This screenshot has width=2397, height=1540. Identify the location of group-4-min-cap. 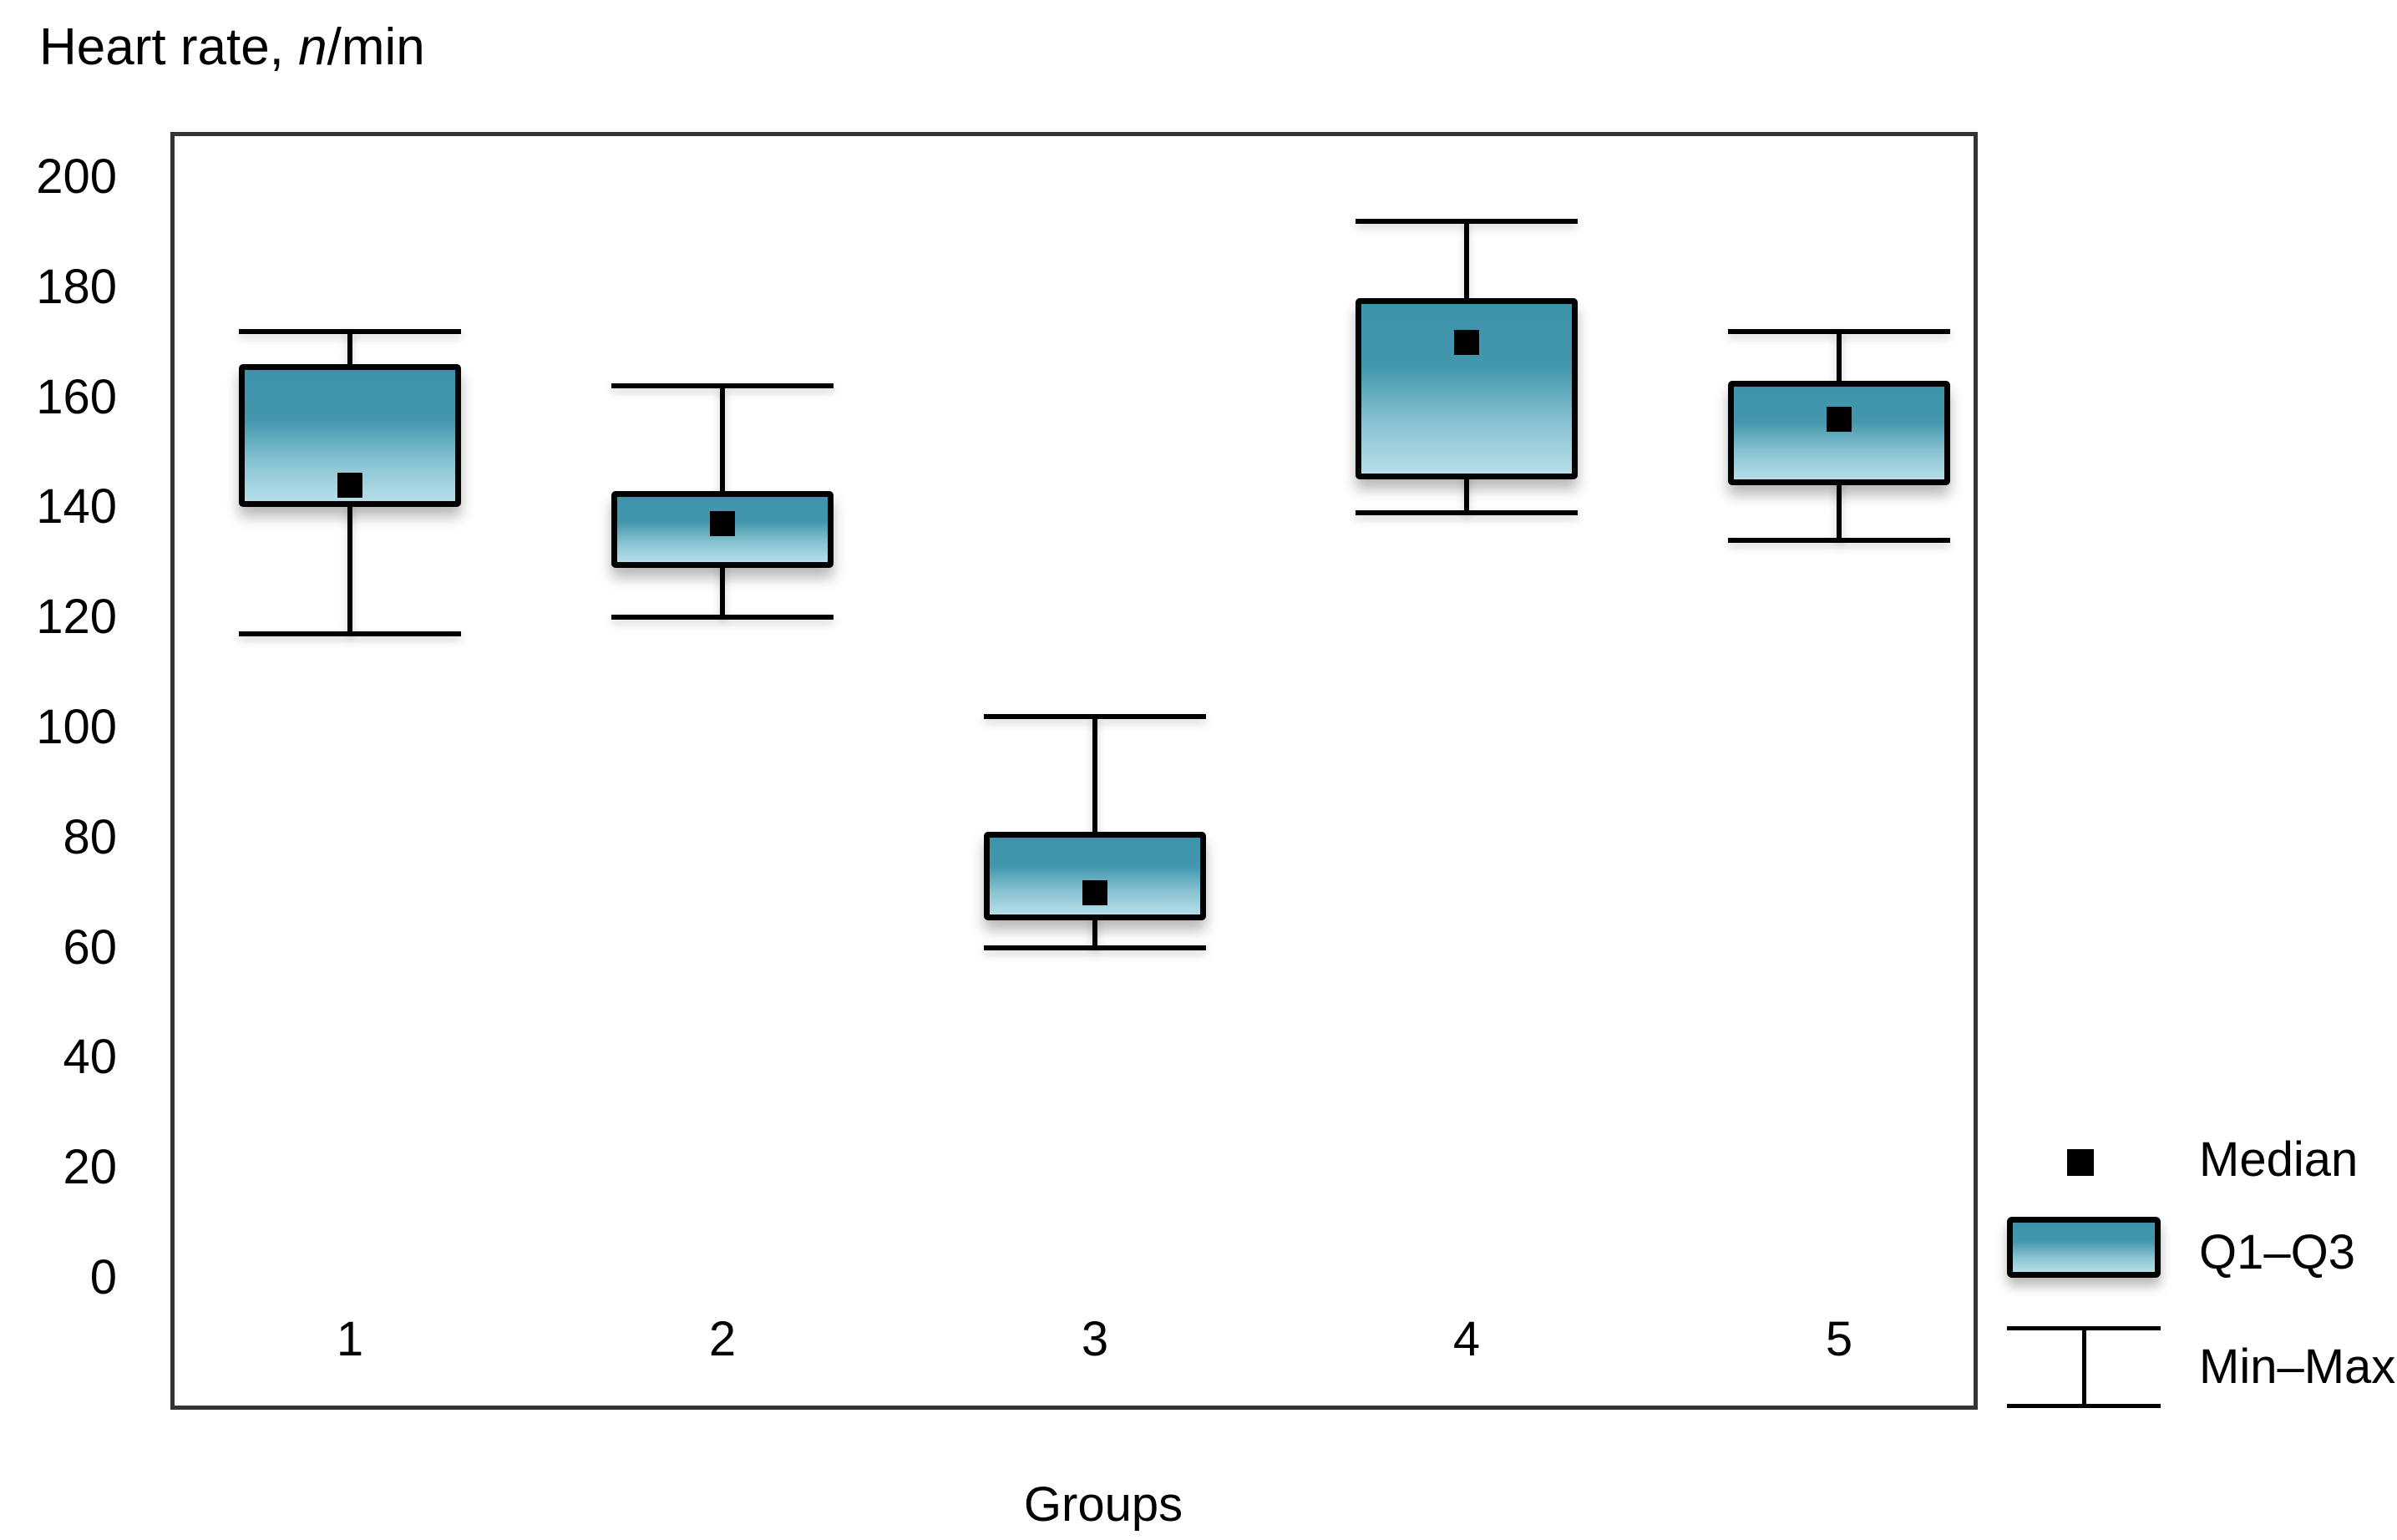
(1467, 512).